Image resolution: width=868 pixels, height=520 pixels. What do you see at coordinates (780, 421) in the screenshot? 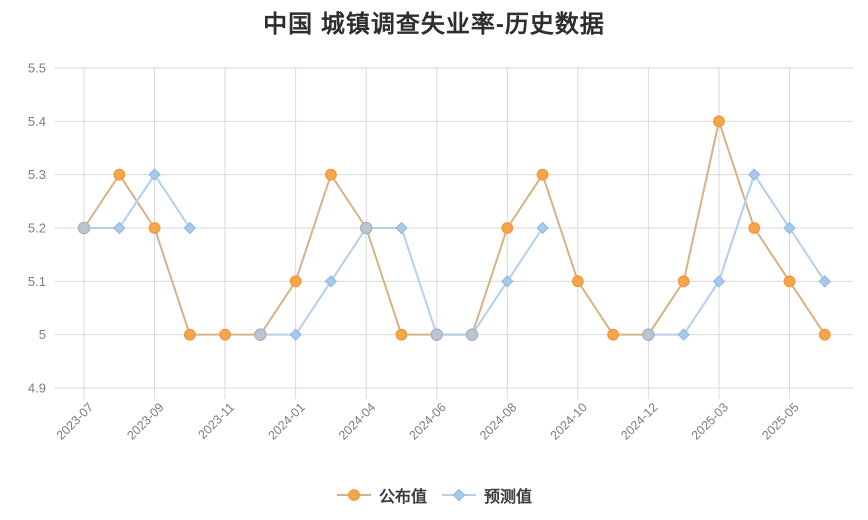
I see `x-axis-tick-label: 2025-05` at bounding box center [780, 421].